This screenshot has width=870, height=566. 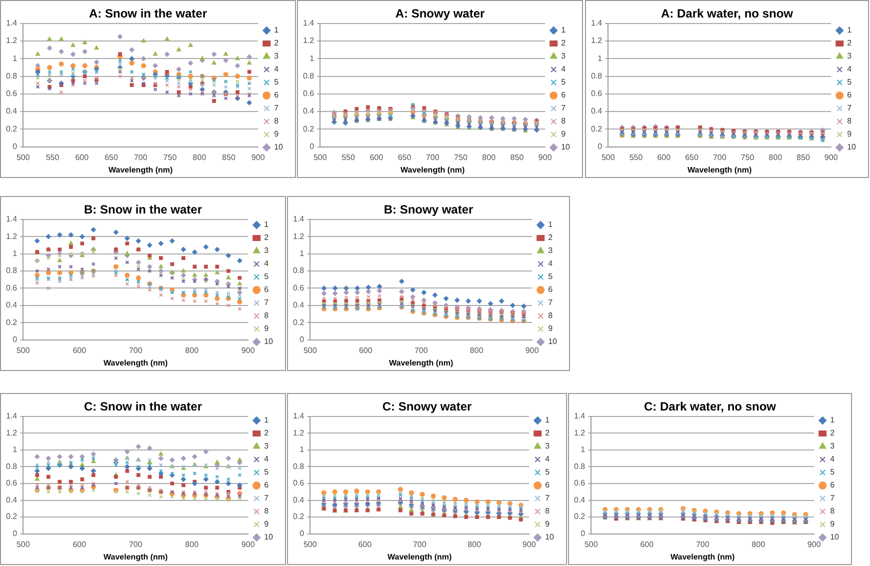 I want to click on chart-title: C: Snow in the water, so click(x=143, y=407).